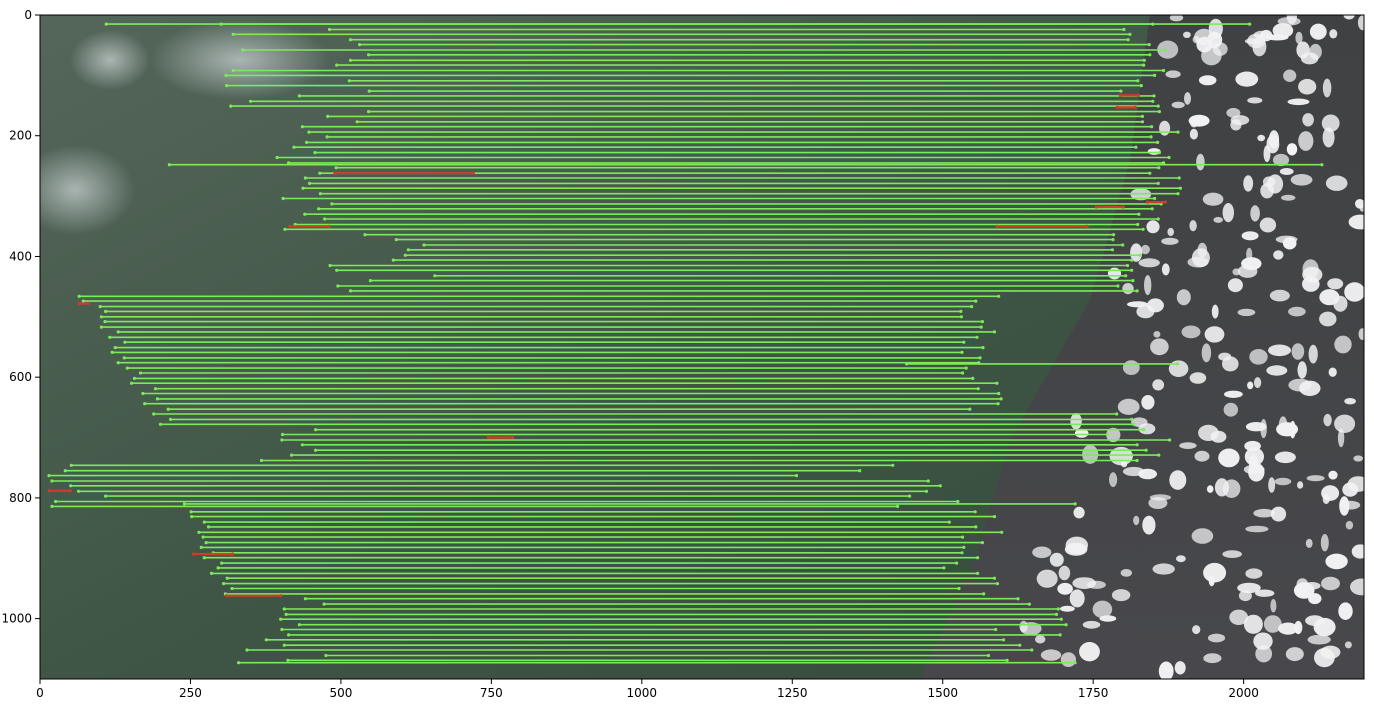  Describe the element at coordinates (40, 693) in the screenshot. I see `x-tick-label: 0` at that location.